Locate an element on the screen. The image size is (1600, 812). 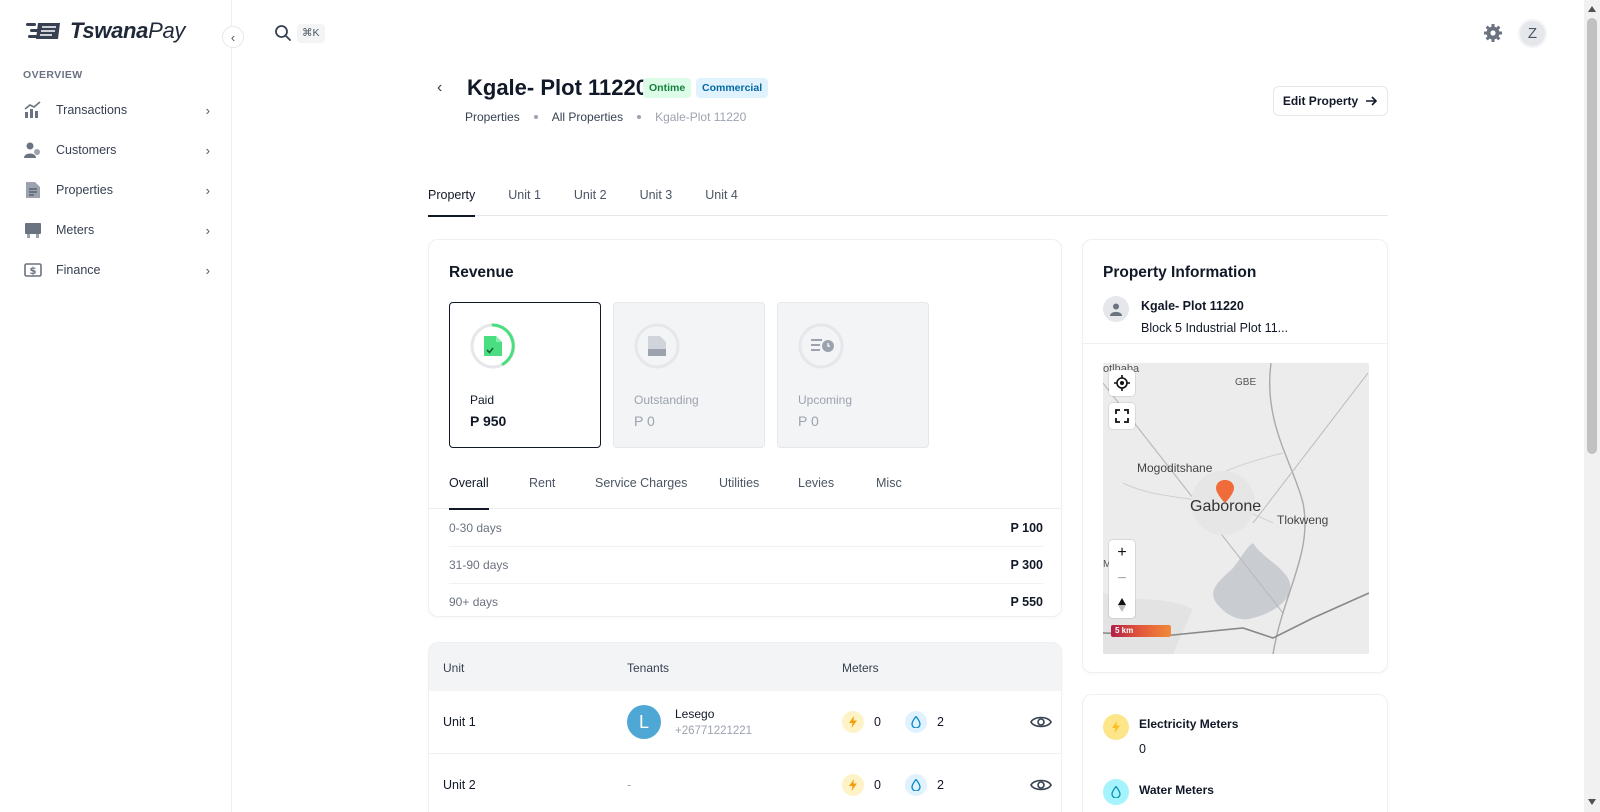
zoom-in-icon: + is located at coordinates (1122, 552).